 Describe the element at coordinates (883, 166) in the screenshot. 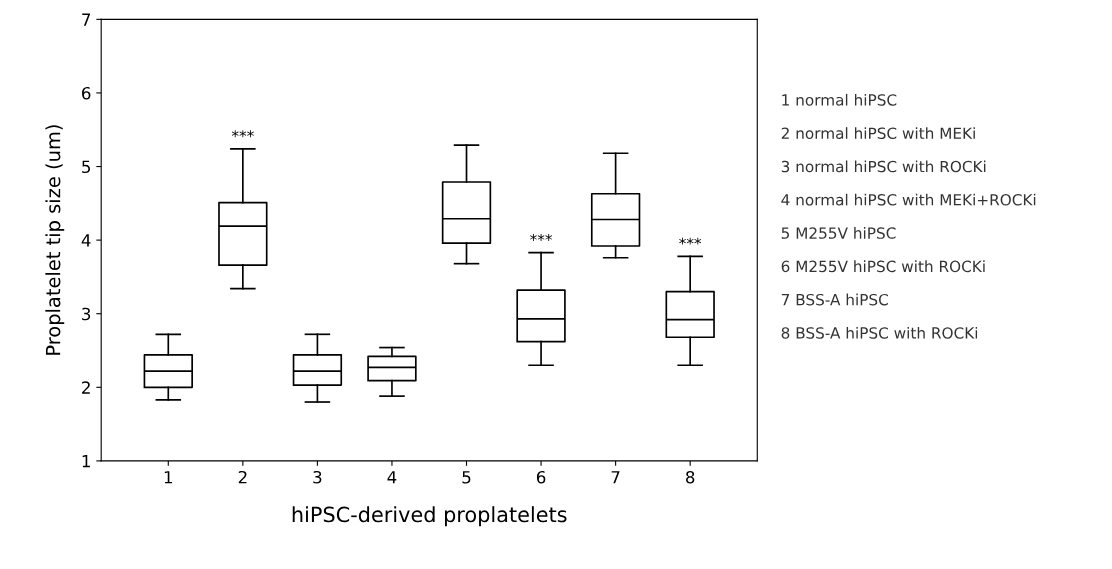

I see `text: 3 normal hiPSC with ROCKi` at that location.